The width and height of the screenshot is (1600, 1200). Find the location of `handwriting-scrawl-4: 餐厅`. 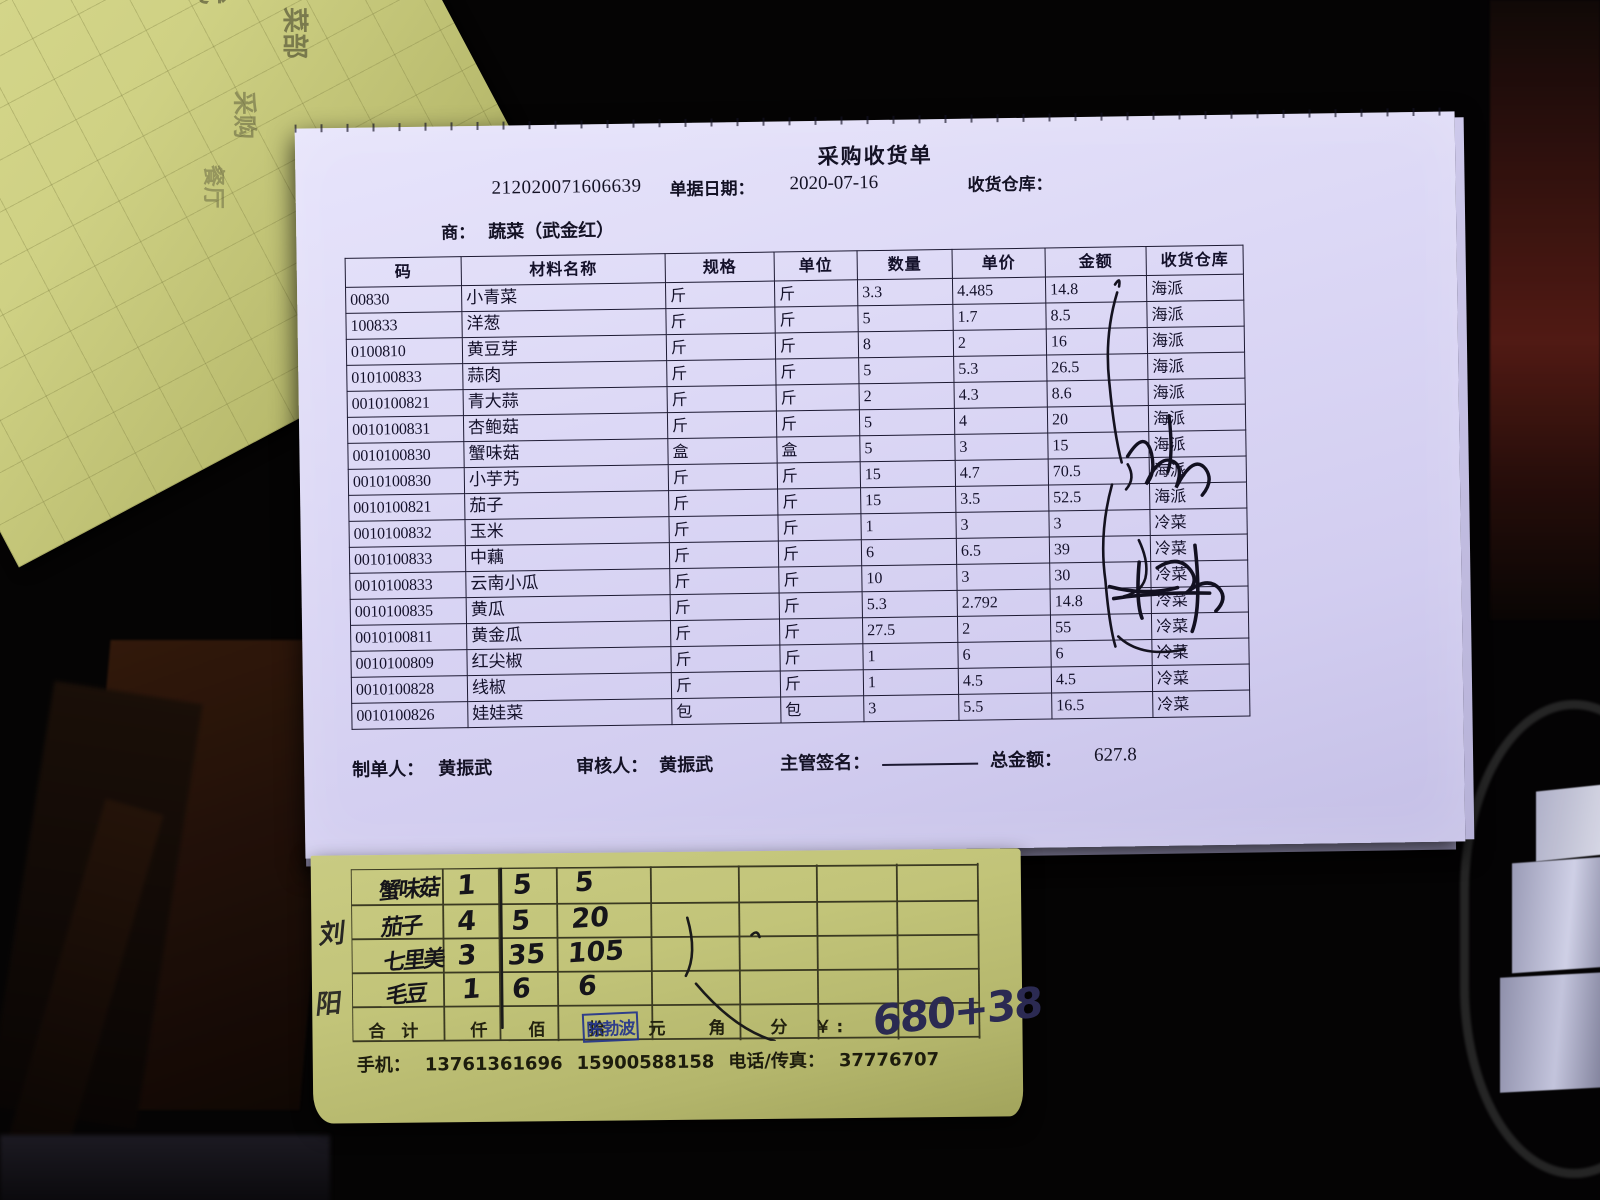

handwriting-scrawl-4: 餐厅 is located at coordinates (213, 186).